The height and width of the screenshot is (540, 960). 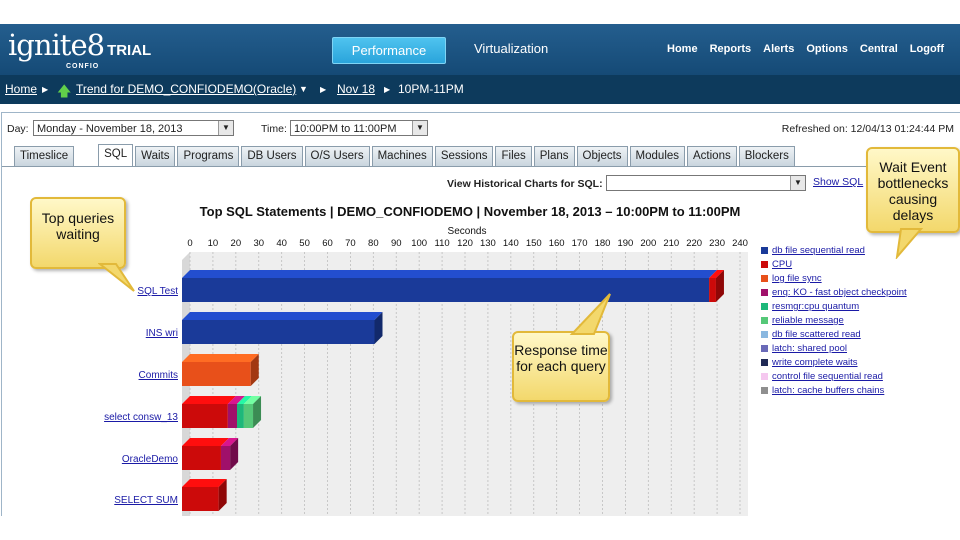 What do you see at coordinates (56, 45) in the screenshot?
I see `logo-brand: ignite8` at bounding box center [56, 45].